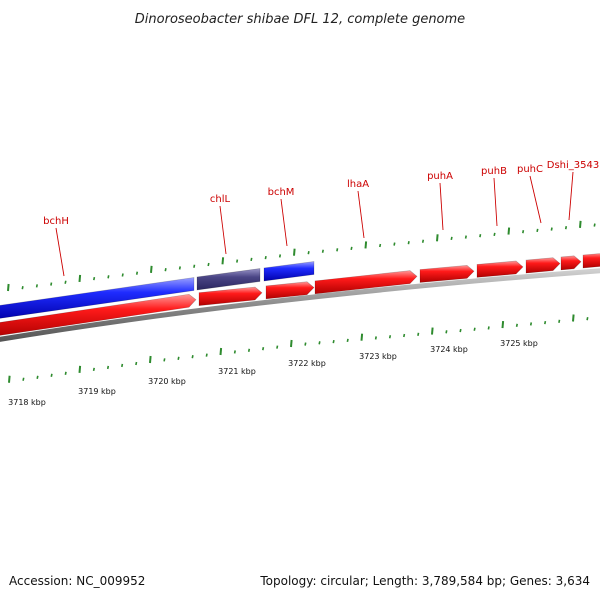  I want to click on scale-label-3720: 3720 kbp, so click(167, 381).